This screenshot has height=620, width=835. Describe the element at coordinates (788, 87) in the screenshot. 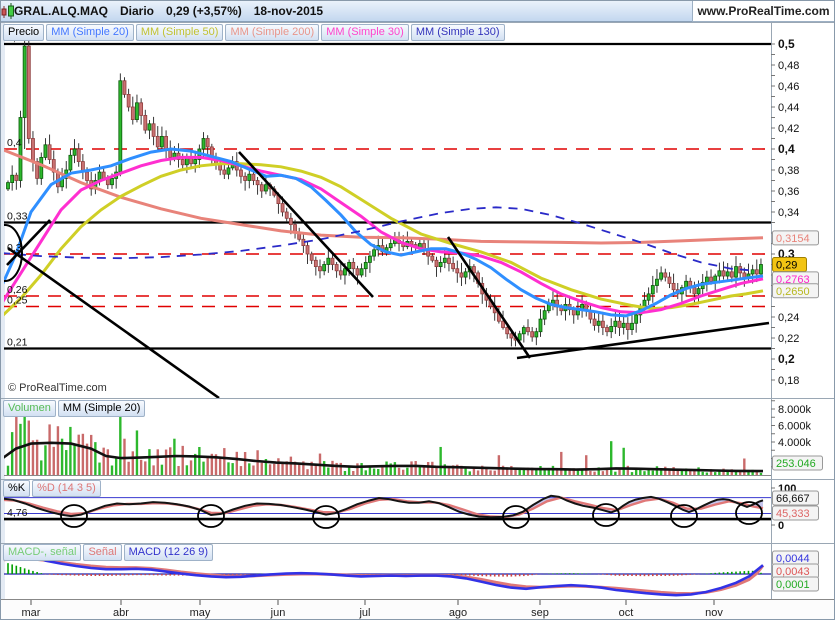

I see `svg-text: 0,46` at that location.